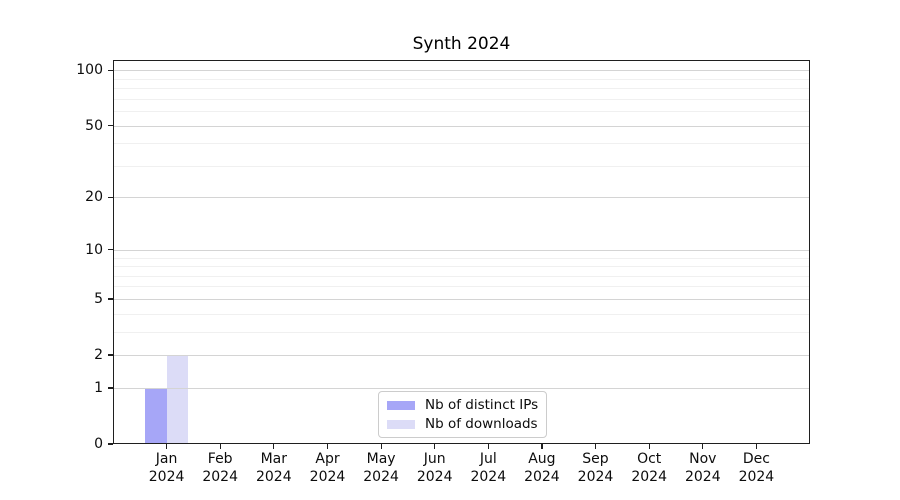 The width and height of the screenshot is (900, 500). Describe the element at coordinates (89, 70) in the screenshot. I see `y-tick-label: 100` at that location.